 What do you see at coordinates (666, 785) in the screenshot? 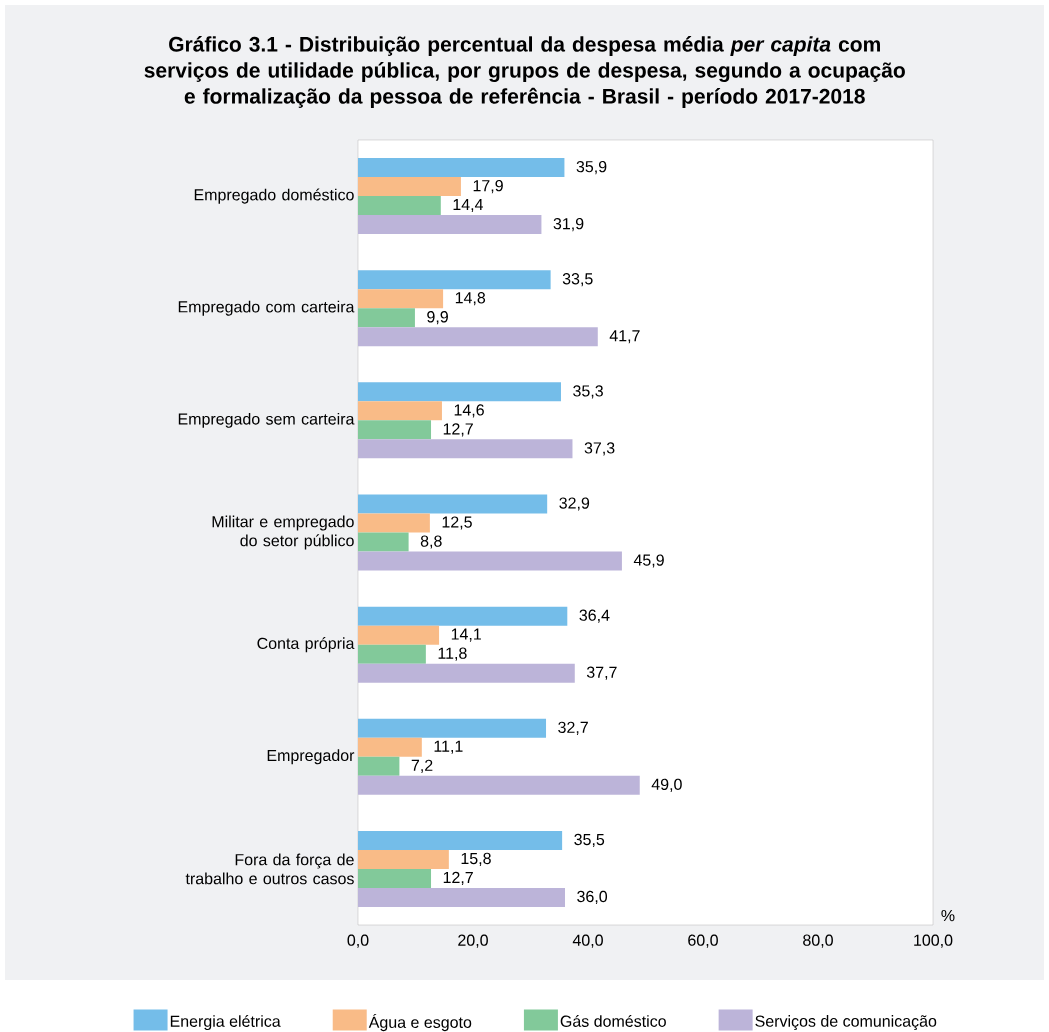
I see `data-label: 49,0` at bounding box center [666, 785].